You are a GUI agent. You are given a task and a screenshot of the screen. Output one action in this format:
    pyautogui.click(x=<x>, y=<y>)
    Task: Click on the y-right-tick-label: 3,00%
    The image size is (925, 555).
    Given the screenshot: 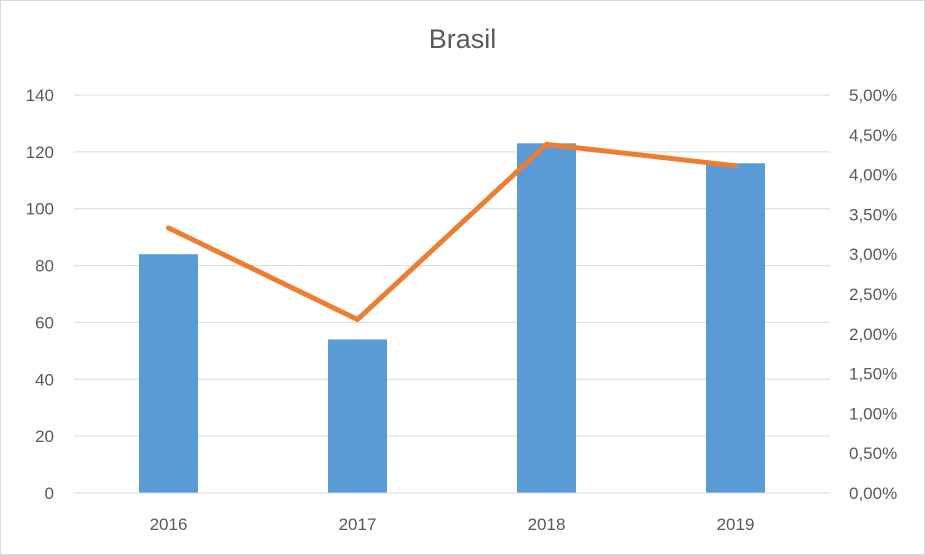 What is the action you would take?
    pyautogui.click(x=873, y=254)
    